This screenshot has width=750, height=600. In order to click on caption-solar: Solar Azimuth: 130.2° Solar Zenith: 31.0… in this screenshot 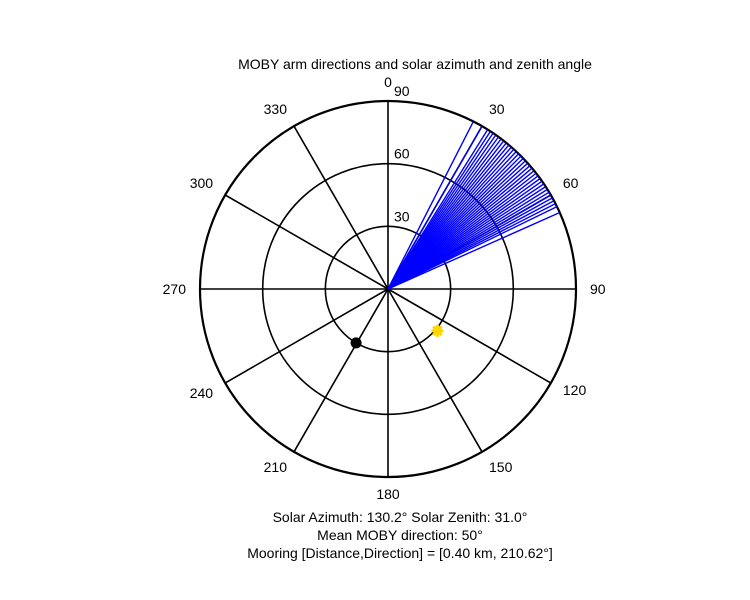, I will do `click(400, 517)`.